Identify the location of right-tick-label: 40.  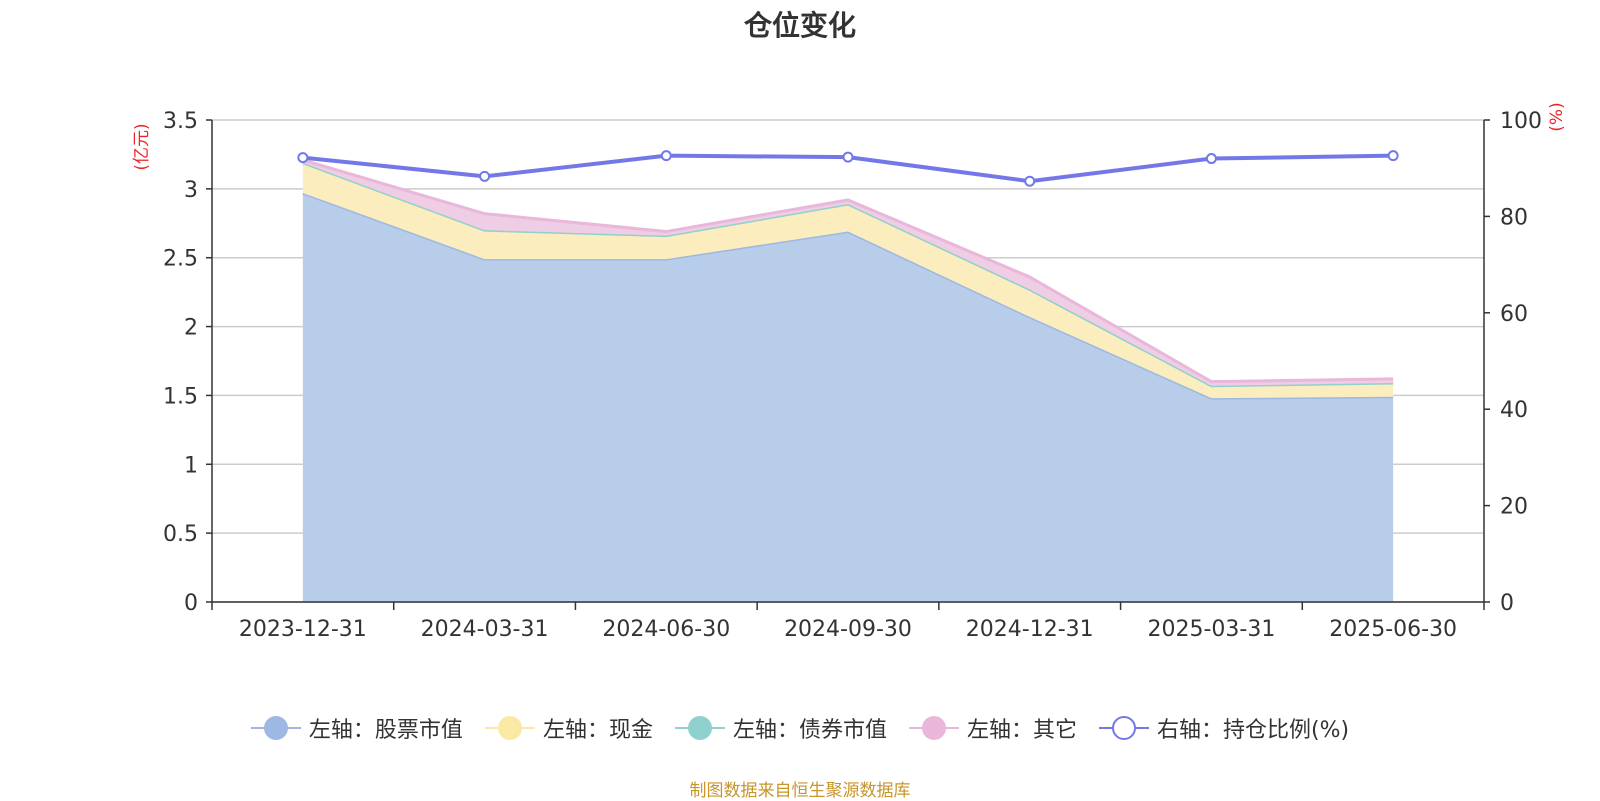
(1514, 410).